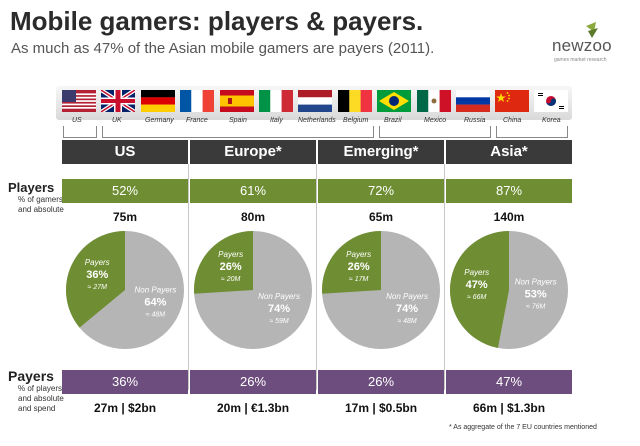 This screenshot has width=640, height=446. I want to click on nonpayers-pct: 53%, so click(536, 294).